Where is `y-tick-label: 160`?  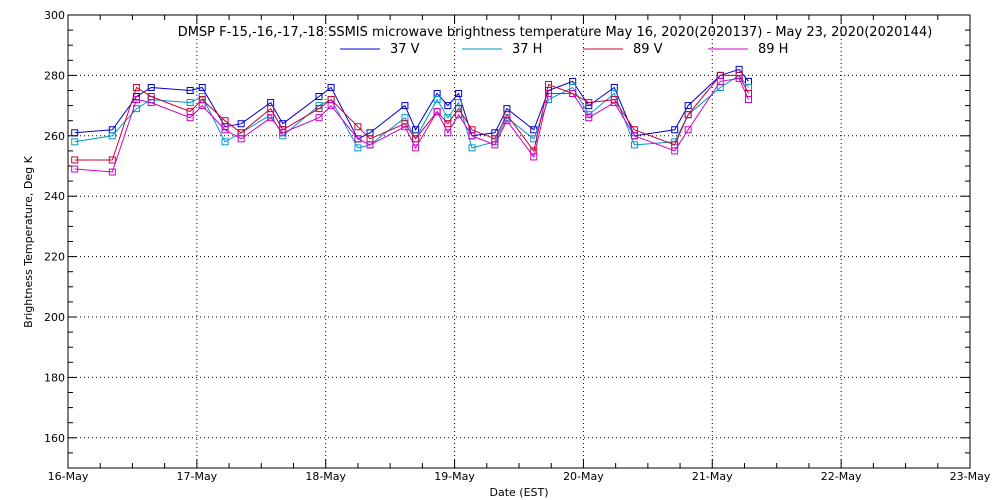
y-tick-label: 160 is located at coordinates (54, 438).